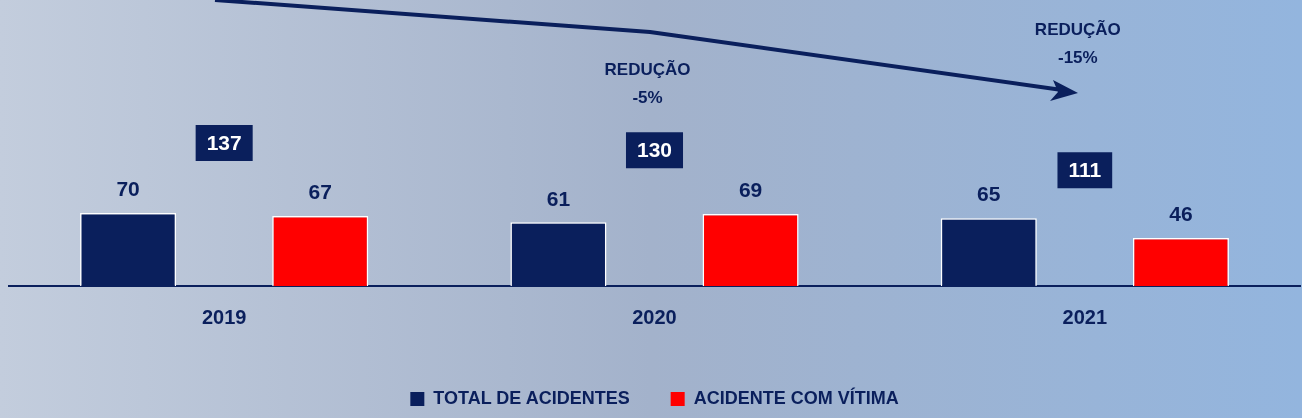  Describe the element at coordinates (989, 194) in the screenshot. I see `data-label: 65` at that location.